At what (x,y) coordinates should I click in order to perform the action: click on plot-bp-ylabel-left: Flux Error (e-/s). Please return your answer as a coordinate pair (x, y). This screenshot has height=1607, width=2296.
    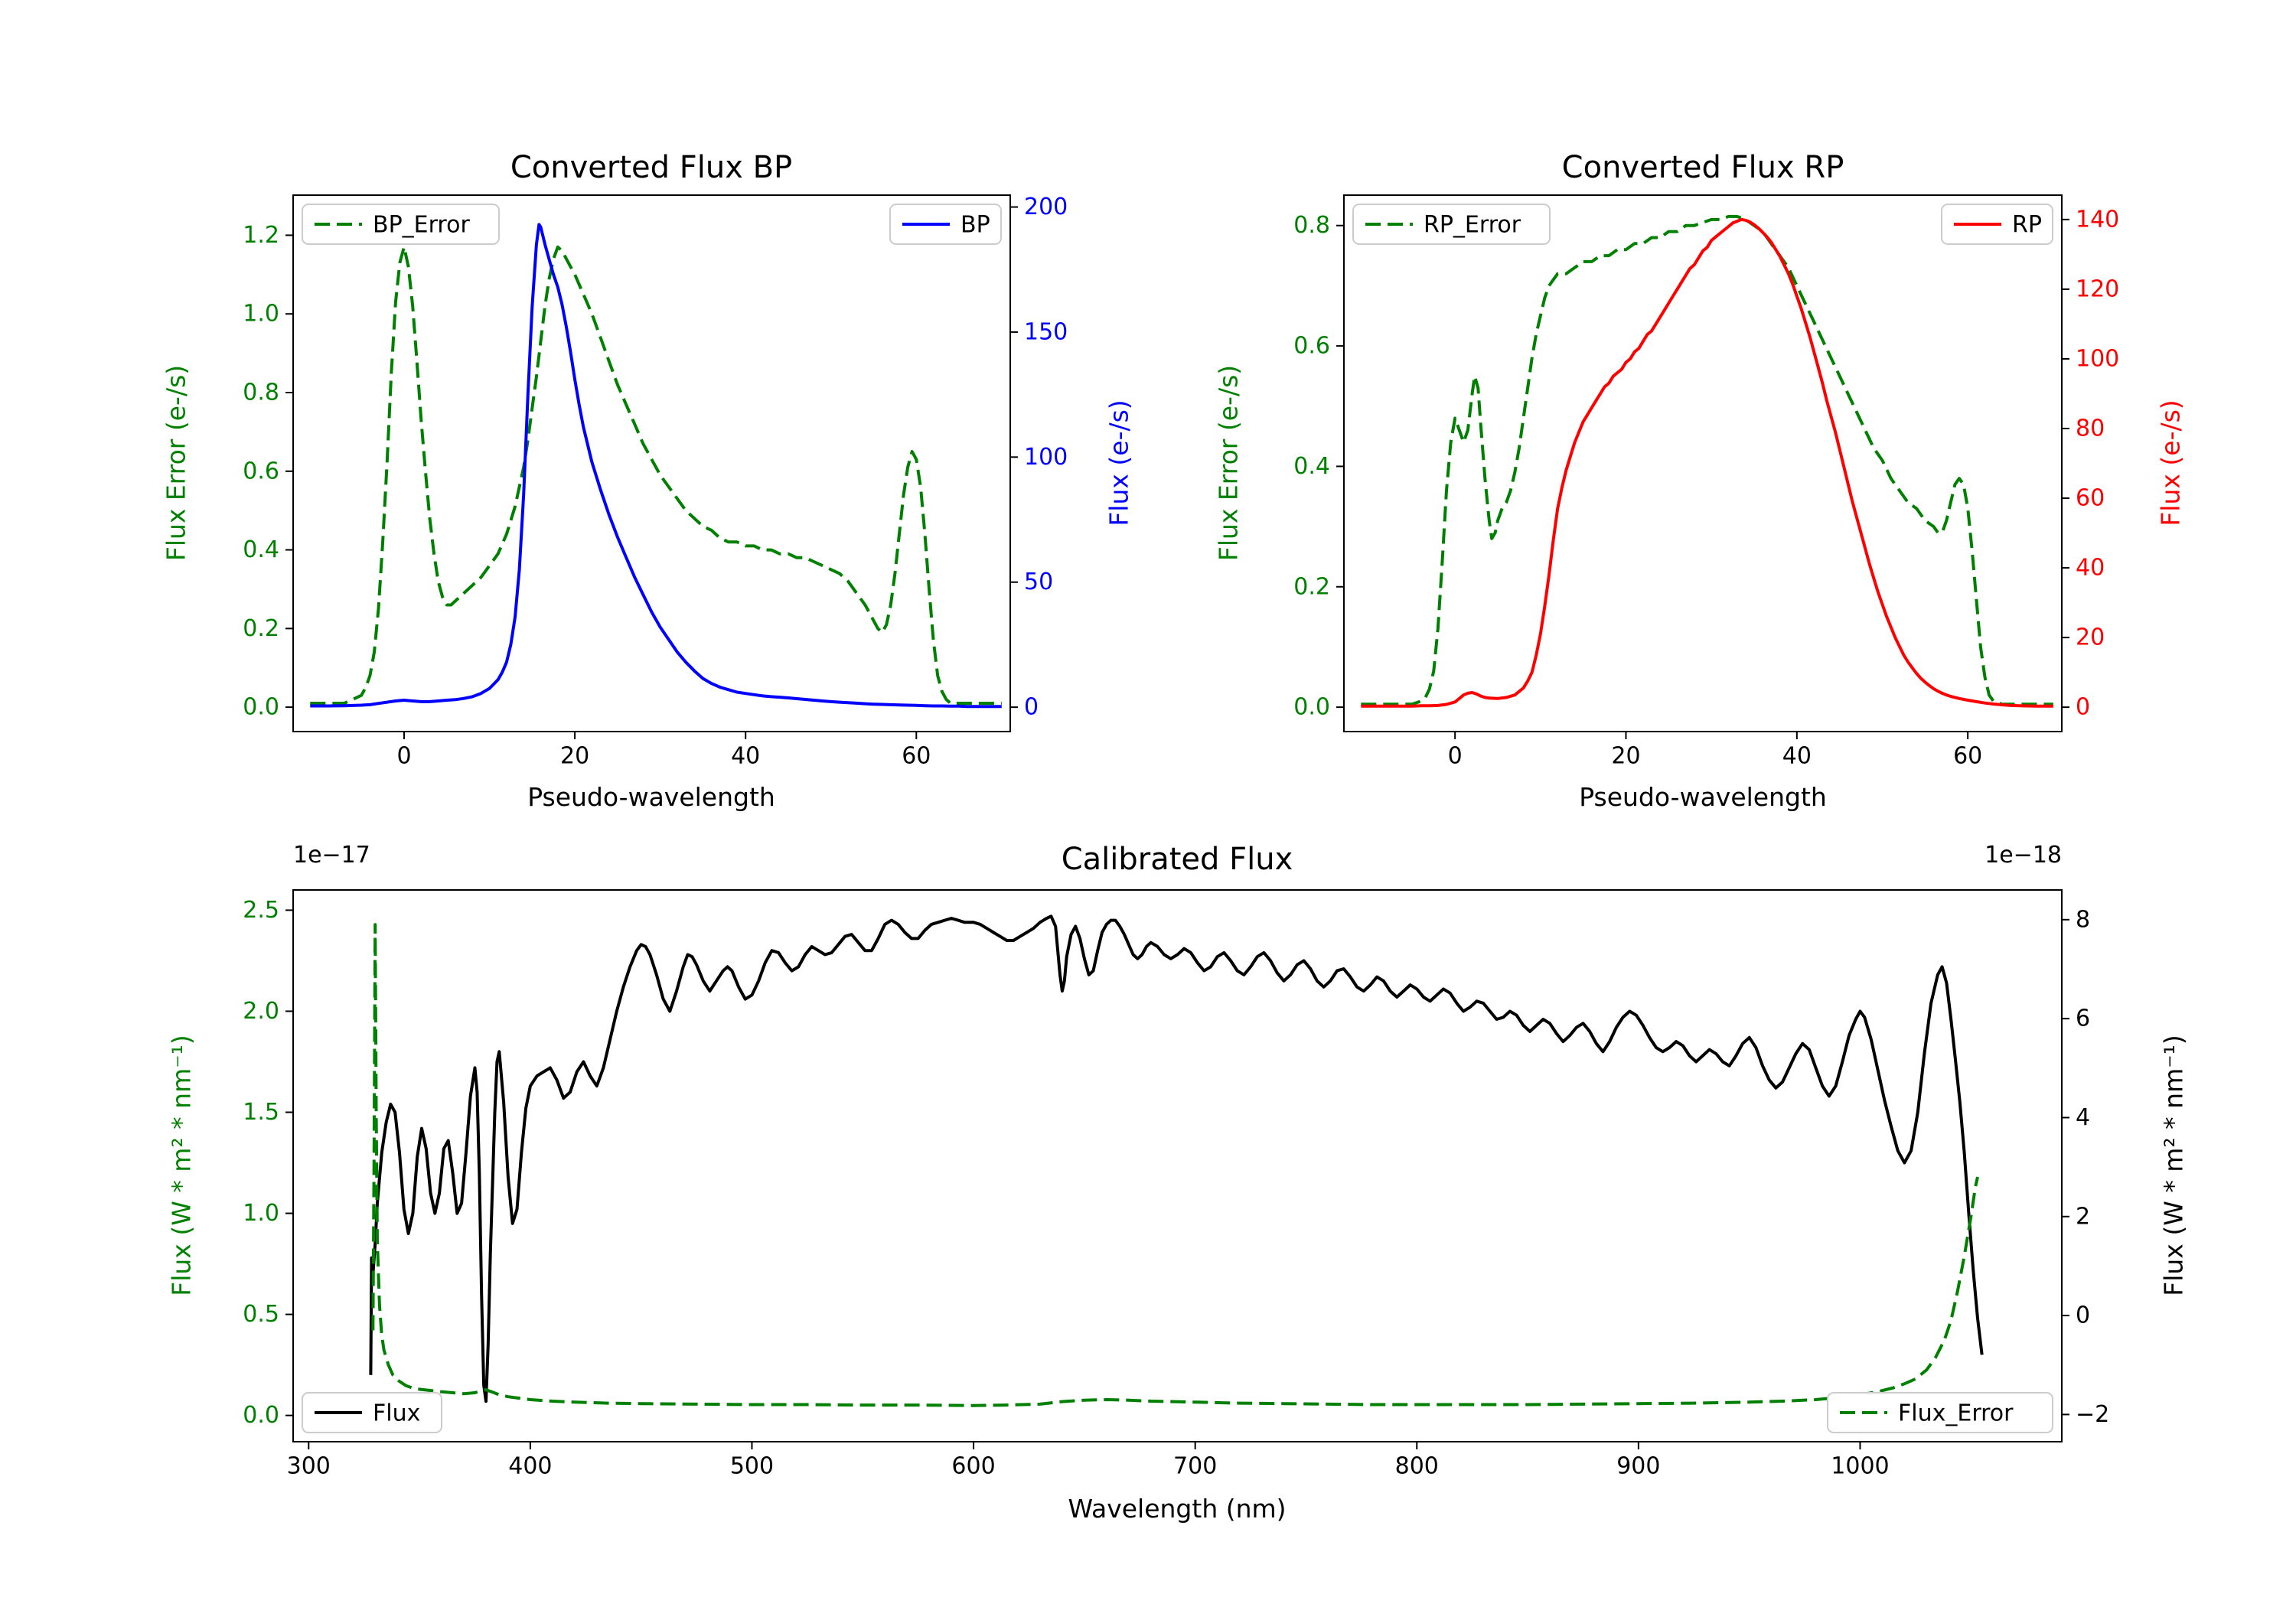
    Looking at the image, I should click on (176, 463).